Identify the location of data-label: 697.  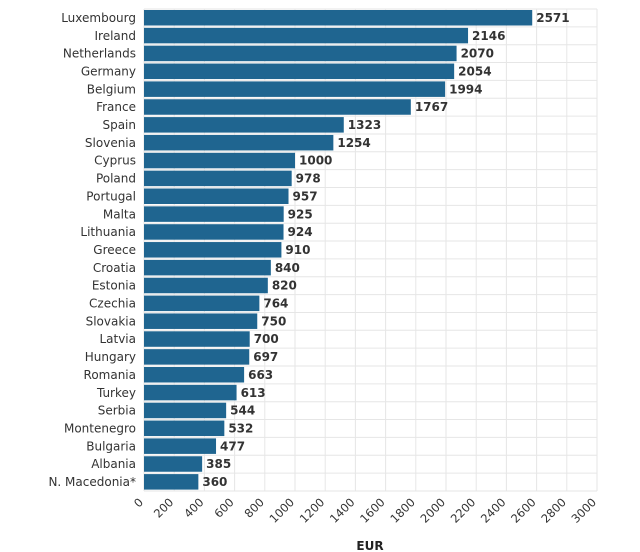
(265, 357).